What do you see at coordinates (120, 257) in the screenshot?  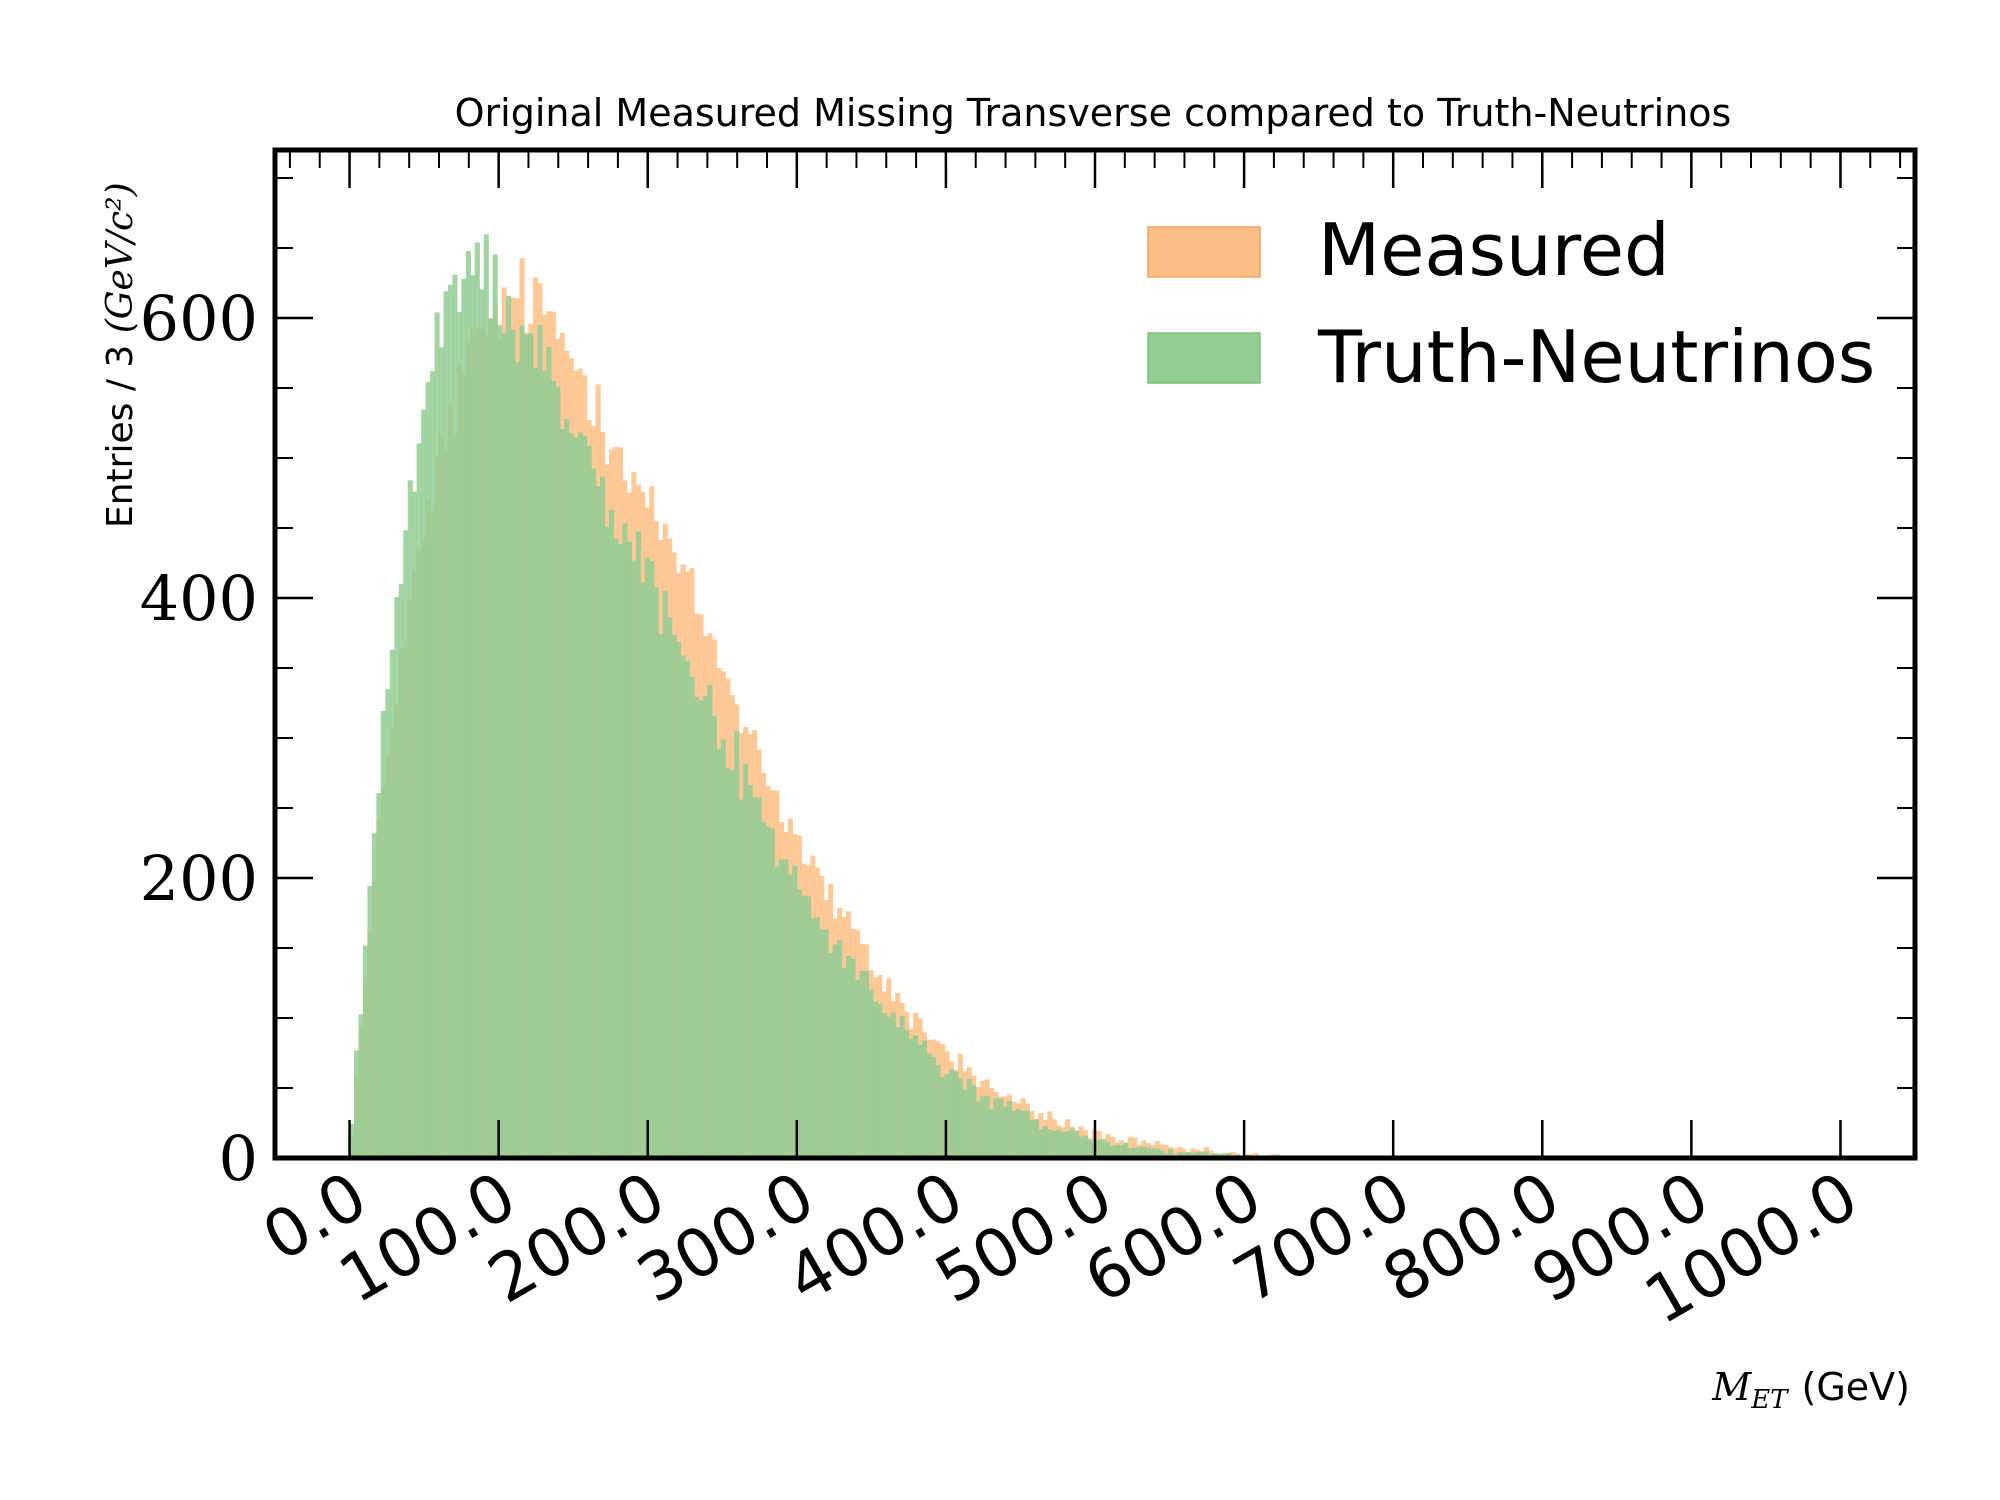 I see `y-axis-label-units: (GeV/c²)` at bounding box center [120, 257].